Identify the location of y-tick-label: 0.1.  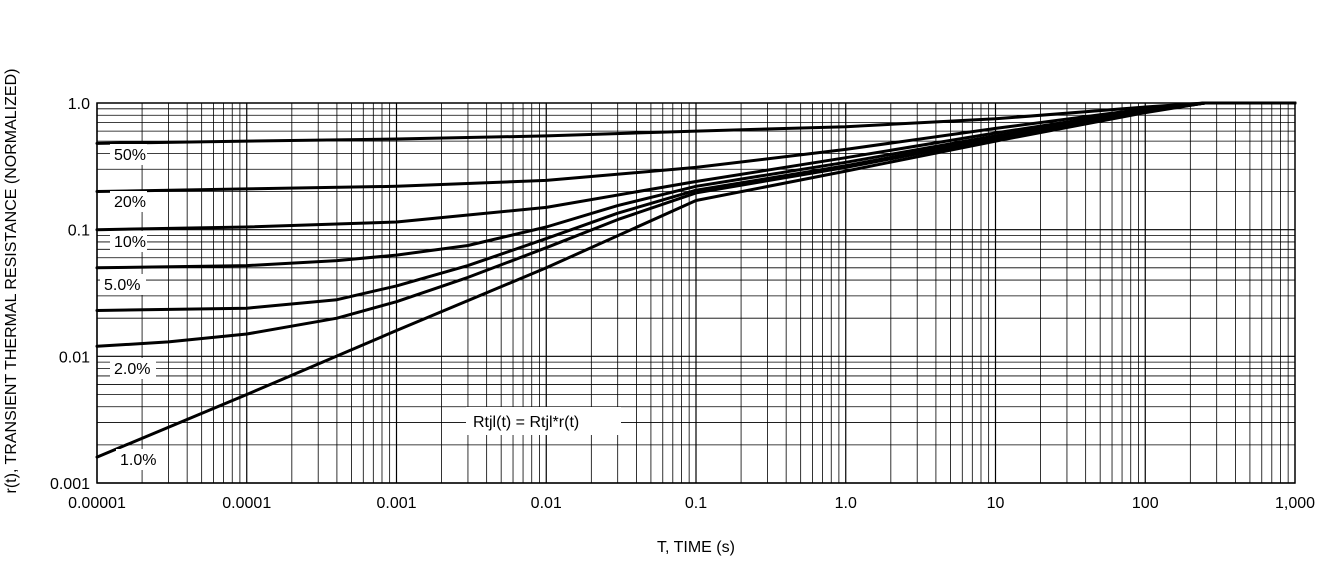
(79, 231).